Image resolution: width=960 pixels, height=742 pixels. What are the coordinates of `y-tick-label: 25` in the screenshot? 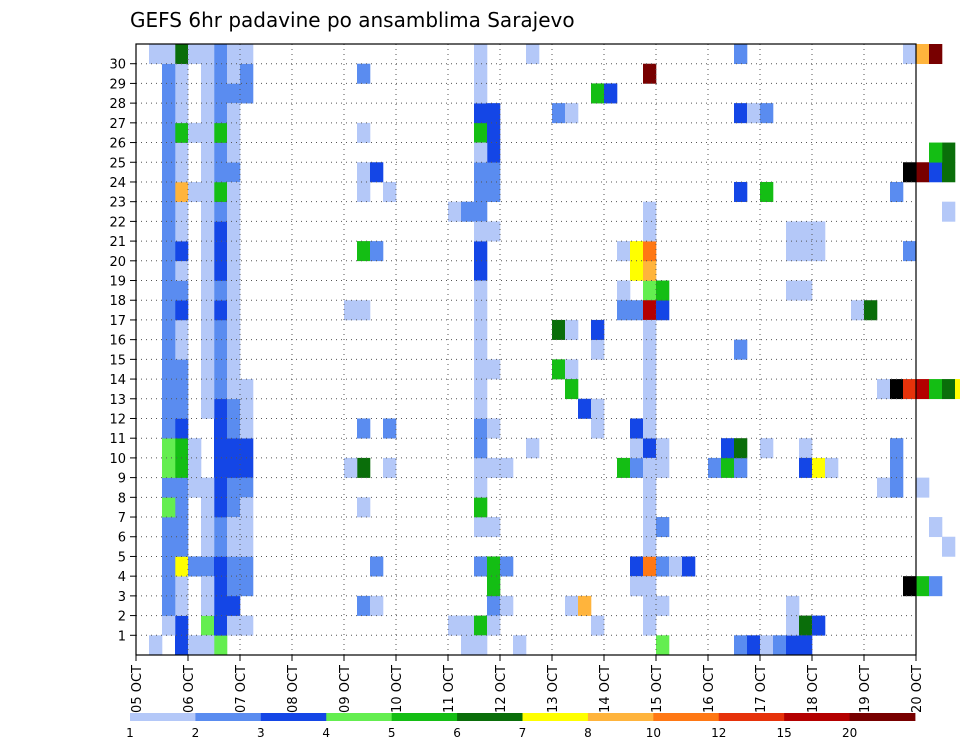 It's located at (117, 163).